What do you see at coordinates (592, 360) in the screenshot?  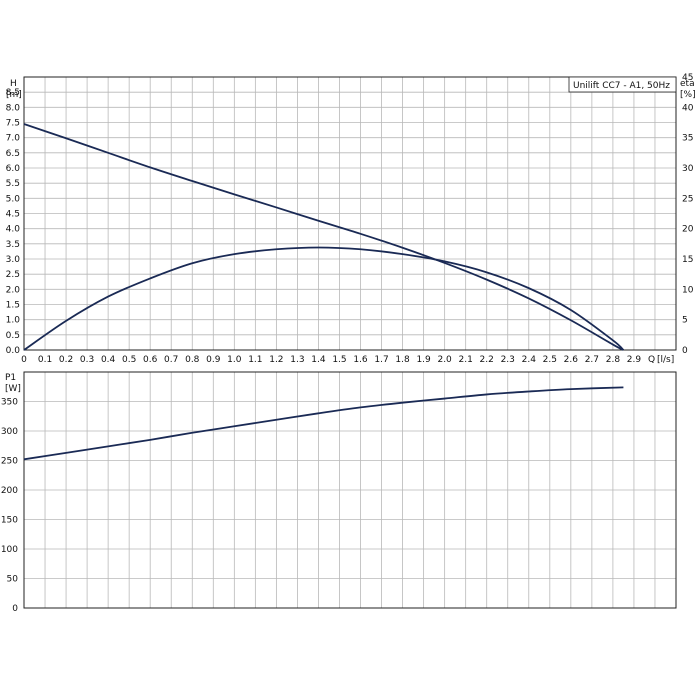 I see `x-tick-label: 2.7` at bounding box center [592, 360].